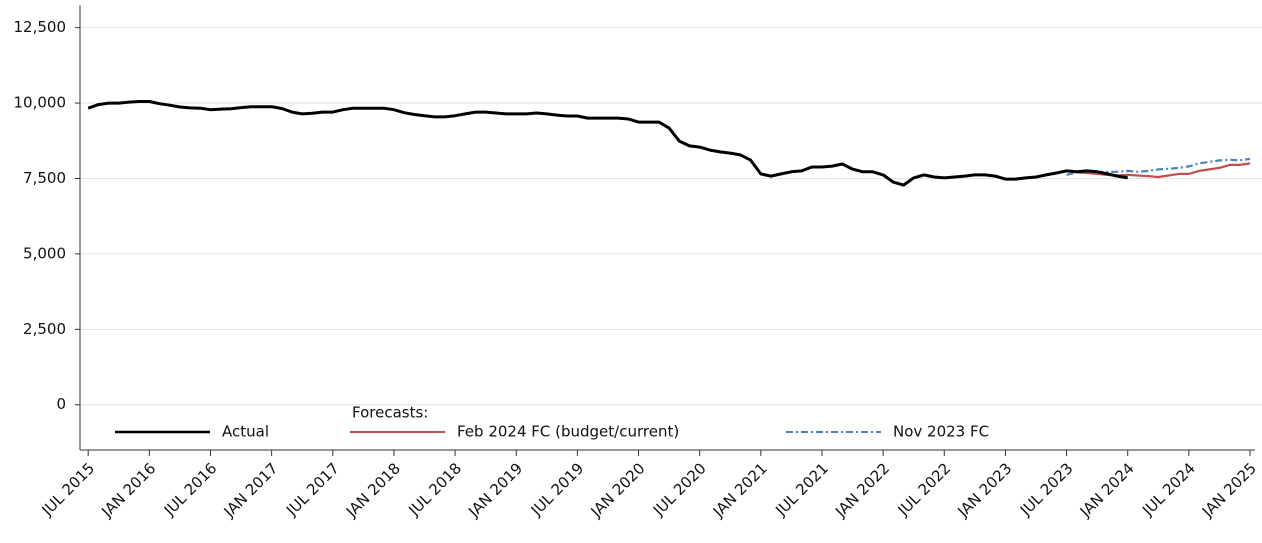 This screenshot has width=1262, height=543. I want to click on x-tick-label: JUL 2017, so click(312, 489).